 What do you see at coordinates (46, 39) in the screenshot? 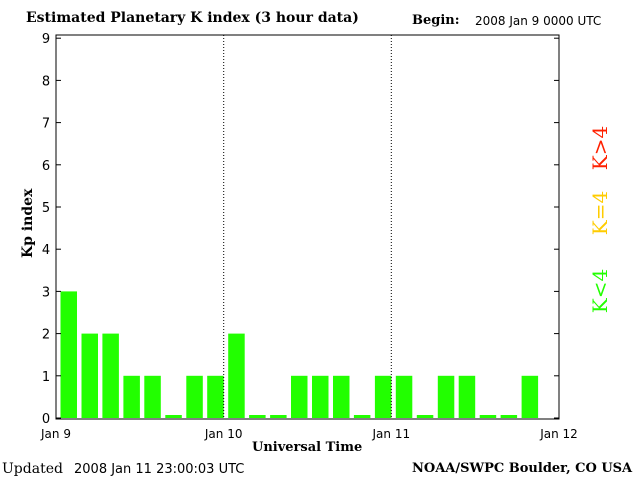
I see `y-tick-label: 9` at bounding box center [46, 39].